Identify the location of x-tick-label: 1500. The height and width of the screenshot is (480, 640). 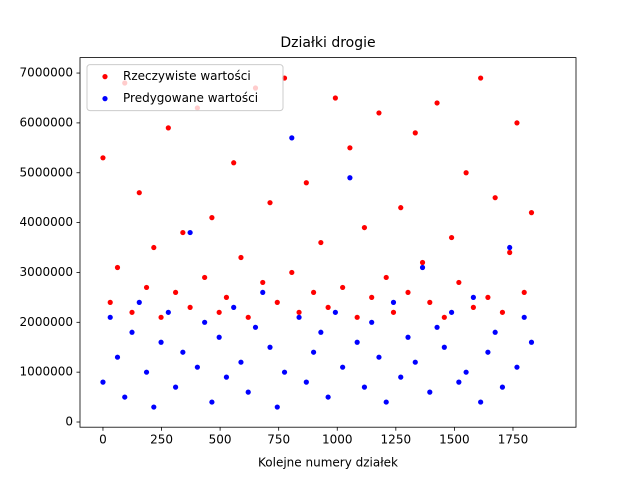
(454, 440).